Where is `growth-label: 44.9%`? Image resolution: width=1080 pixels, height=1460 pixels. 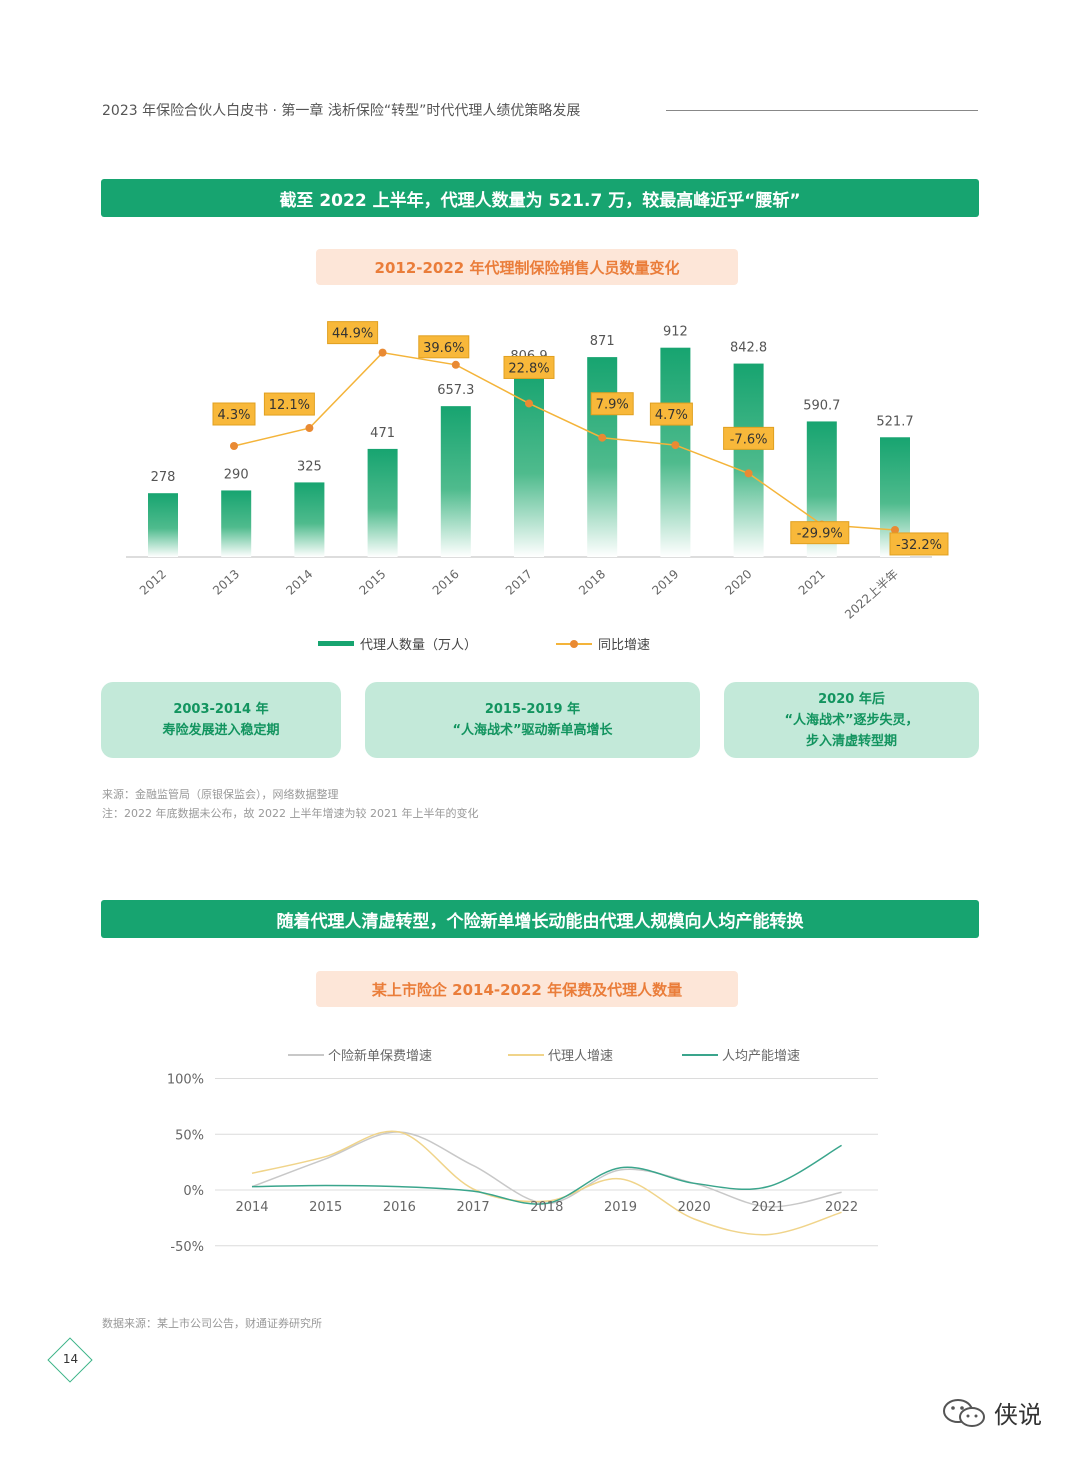 growth-label: 44.9% is located at coordinates (352, 334).